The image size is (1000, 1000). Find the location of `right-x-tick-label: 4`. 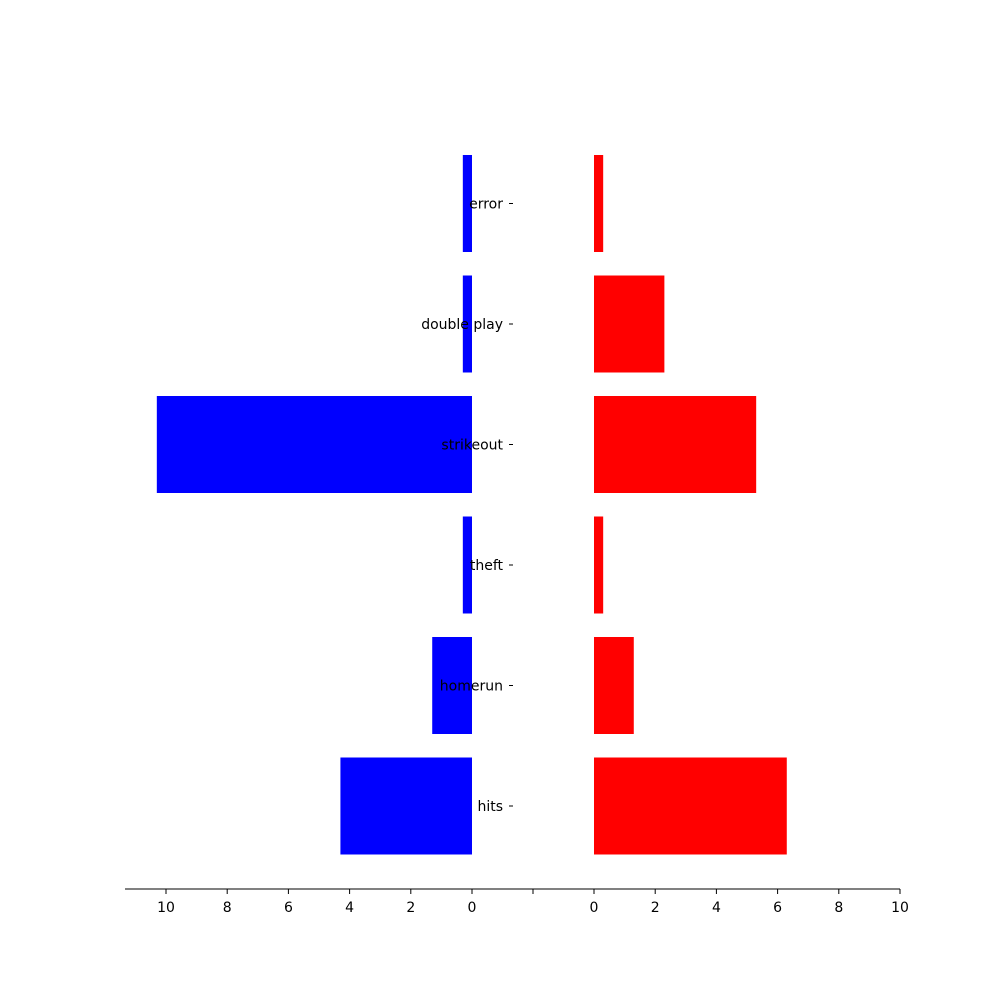

right-x-tick-label: 4 is located at coordinates (716, 908).